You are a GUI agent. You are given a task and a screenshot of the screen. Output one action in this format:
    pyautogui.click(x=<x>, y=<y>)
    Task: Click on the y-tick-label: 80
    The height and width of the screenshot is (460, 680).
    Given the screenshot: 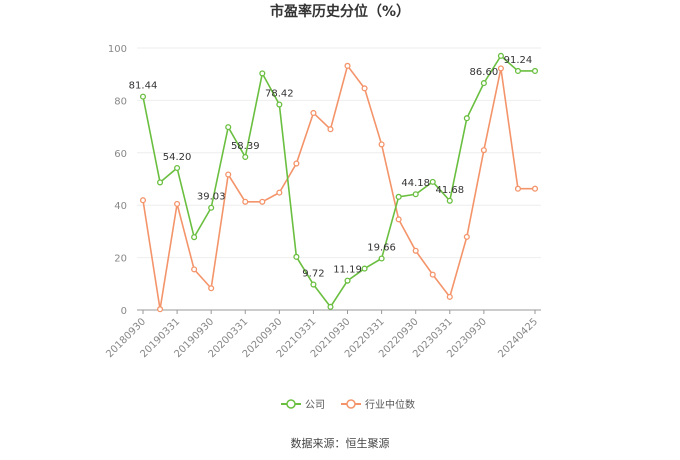 What is the action you would take?
    pyautogui.click(x=120, y=101)
    